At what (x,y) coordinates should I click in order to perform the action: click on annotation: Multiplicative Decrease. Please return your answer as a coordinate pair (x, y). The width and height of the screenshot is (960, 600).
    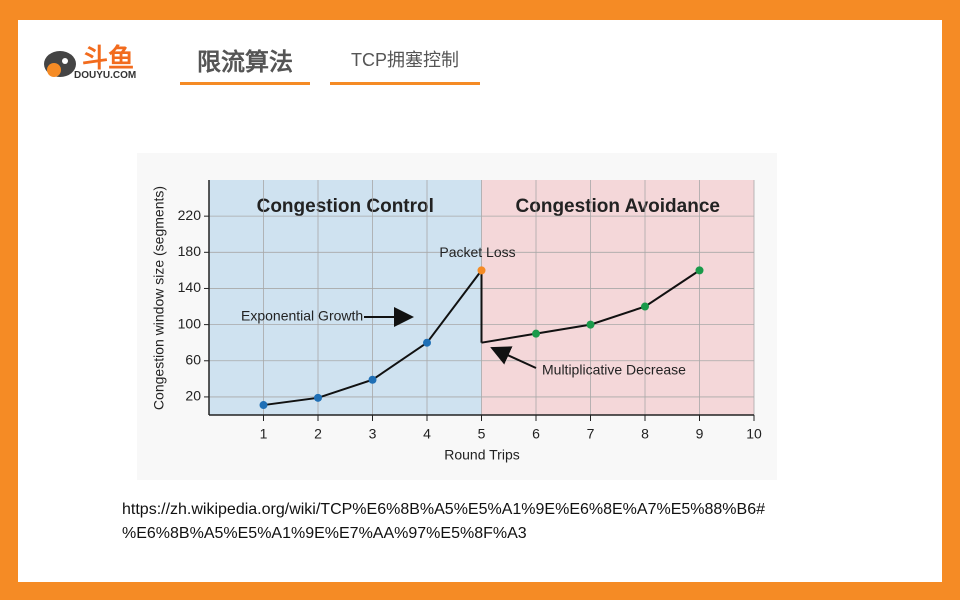
    Looking at the image, I should click on (614, 370).